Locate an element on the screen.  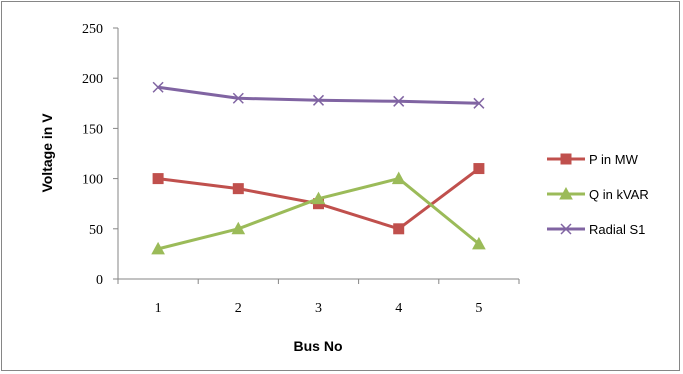
legend-item: Radial S1 is located at coordinates (596, 229).